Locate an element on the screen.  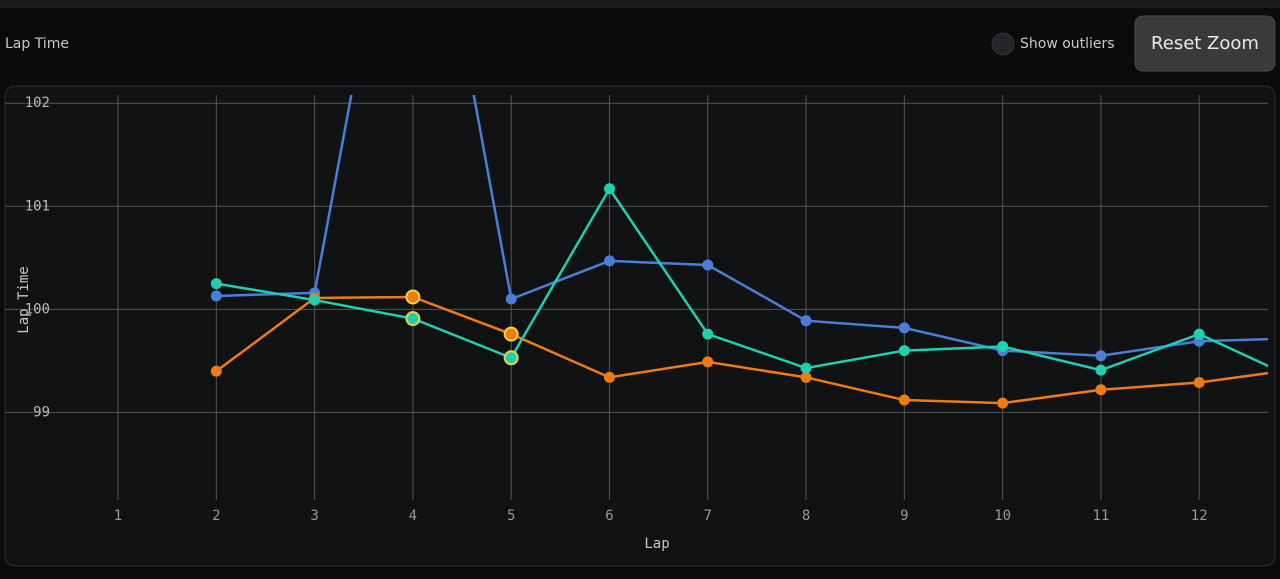
x-tick-label: 7 is located at coordinates (708, 516).